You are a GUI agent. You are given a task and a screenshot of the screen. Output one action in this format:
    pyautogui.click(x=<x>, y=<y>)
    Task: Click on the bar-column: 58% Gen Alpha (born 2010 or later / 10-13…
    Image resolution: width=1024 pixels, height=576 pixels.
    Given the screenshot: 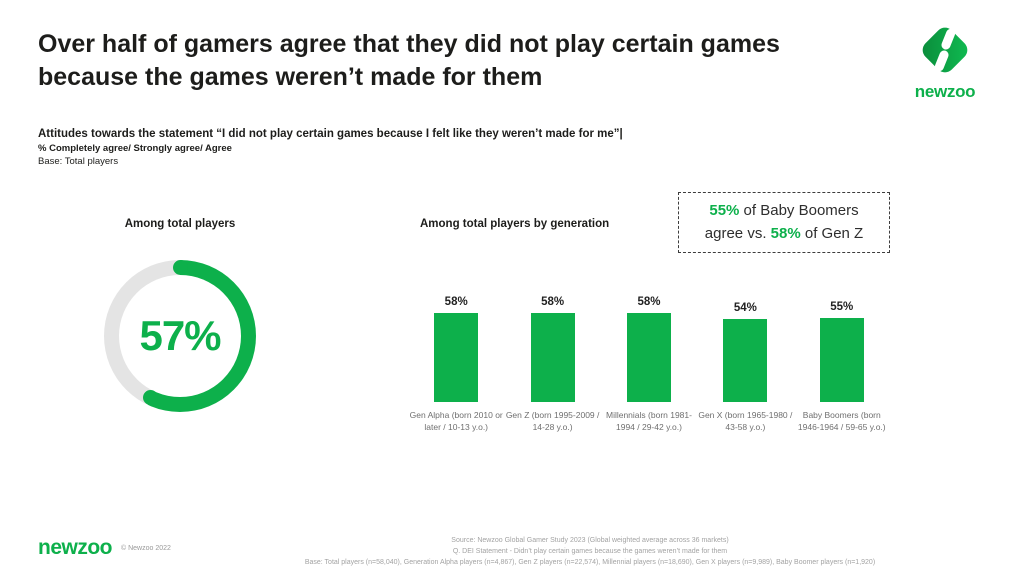 What is the action you would take?
    pyautogui.click(x=456, y=362)
    